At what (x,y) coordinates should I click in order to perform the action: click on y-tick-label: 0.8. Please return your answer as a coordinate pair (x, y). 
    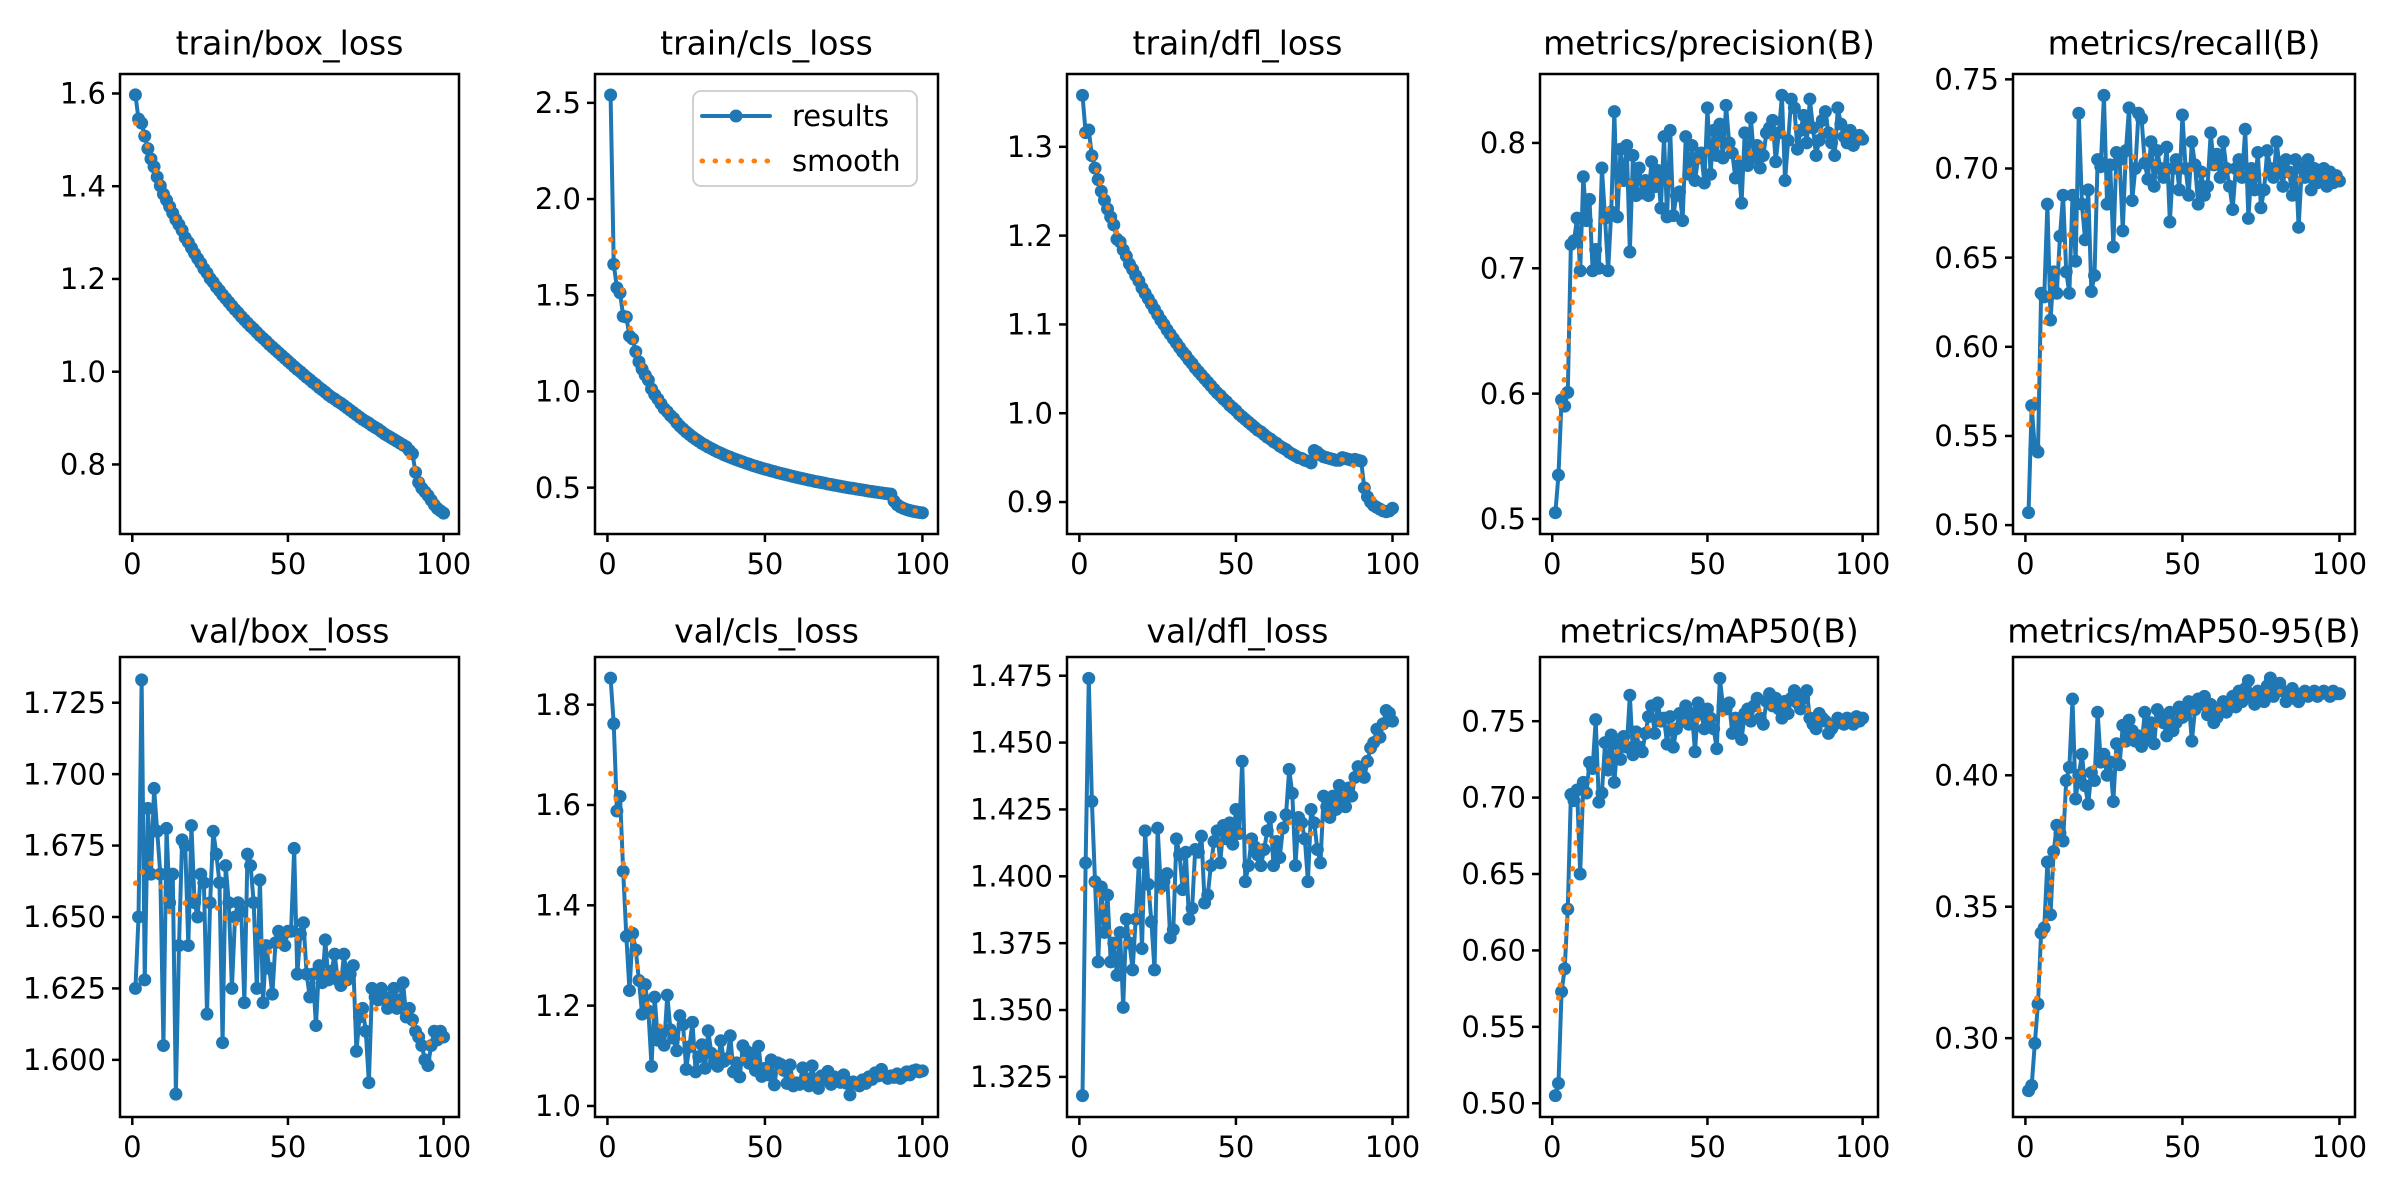
    Looking at the image, I should click on (1503, 143).